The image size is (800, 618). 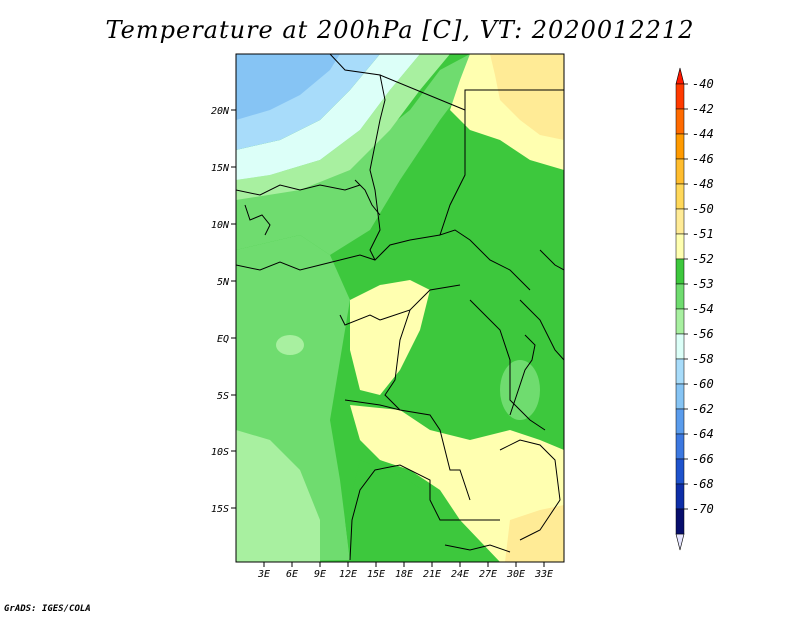 What do you see at coordinates (263, 574) in the screenshot?
I see `lon-label: 3E` at bounding box center [263, 574].